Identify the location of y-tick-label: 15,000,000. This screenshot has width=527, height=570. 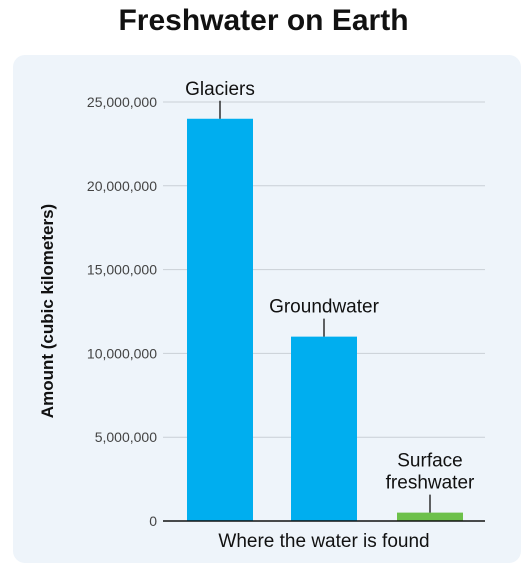
(122, 270).